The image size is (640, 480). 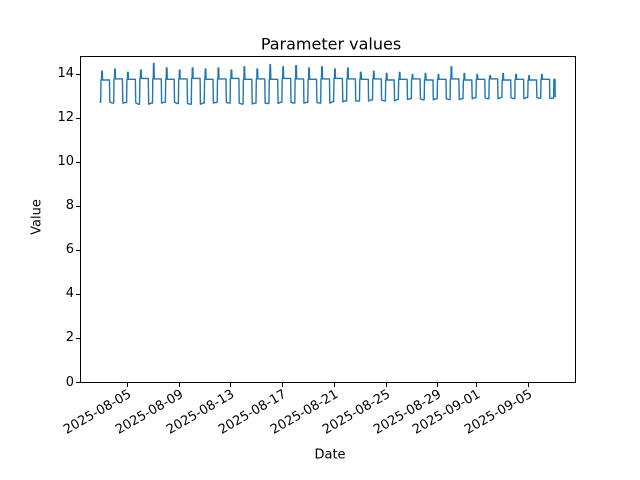 What do you see at coordinates (69, 206) in the screenshot?
I see `y-tick-label: 8` at bounding box center [69, 206].